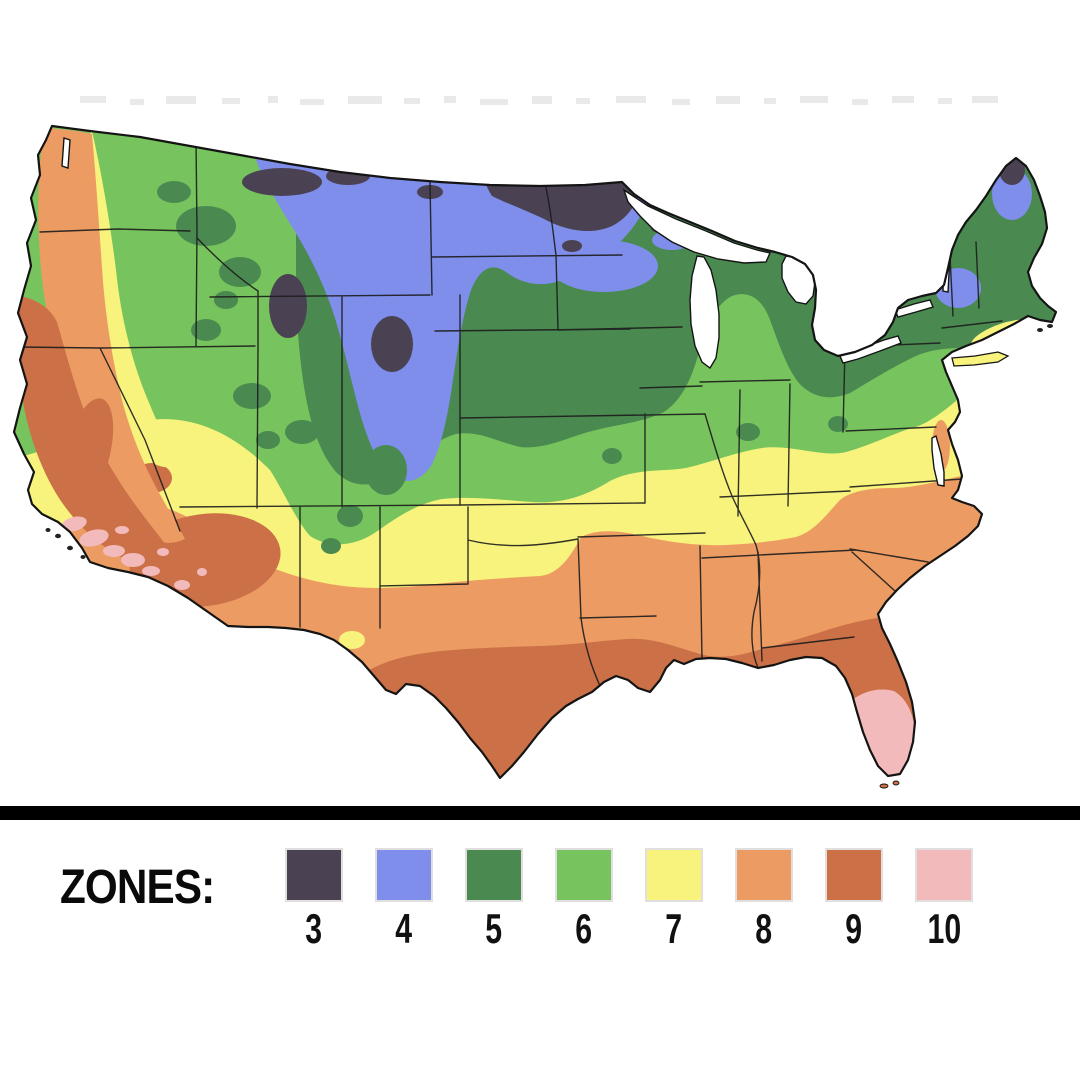 The width and height of the screenshot is (1080, 1080). What do you see at coordinates (944, 928) in the screenshot?
I see `zone-10-label: 10` at bounding box center [944, 928].